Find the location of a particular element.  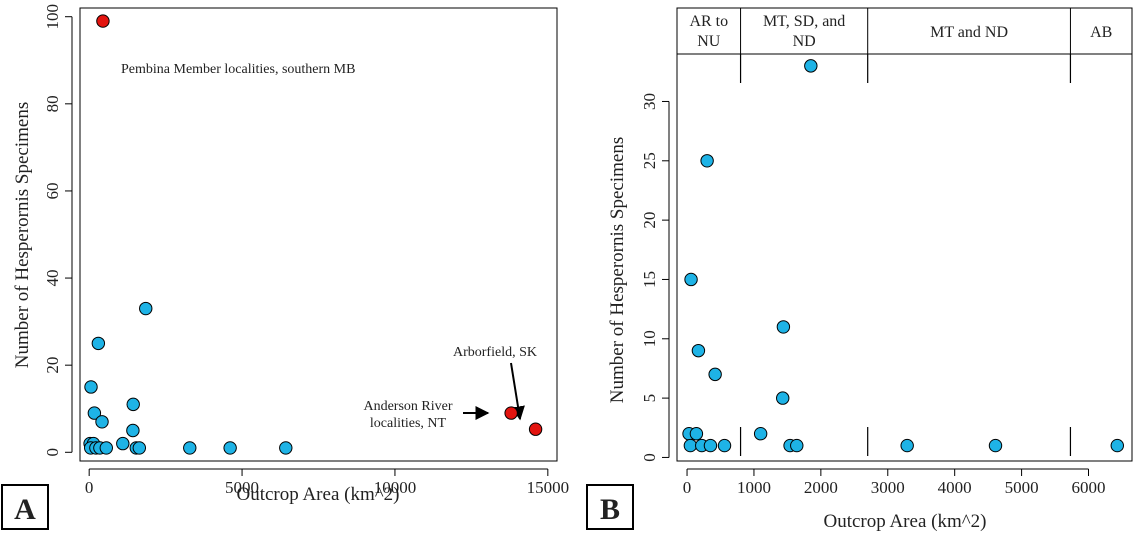

panel-a-x-axis: 0 5000 10000 15000 is located at coordinates (327, 482).